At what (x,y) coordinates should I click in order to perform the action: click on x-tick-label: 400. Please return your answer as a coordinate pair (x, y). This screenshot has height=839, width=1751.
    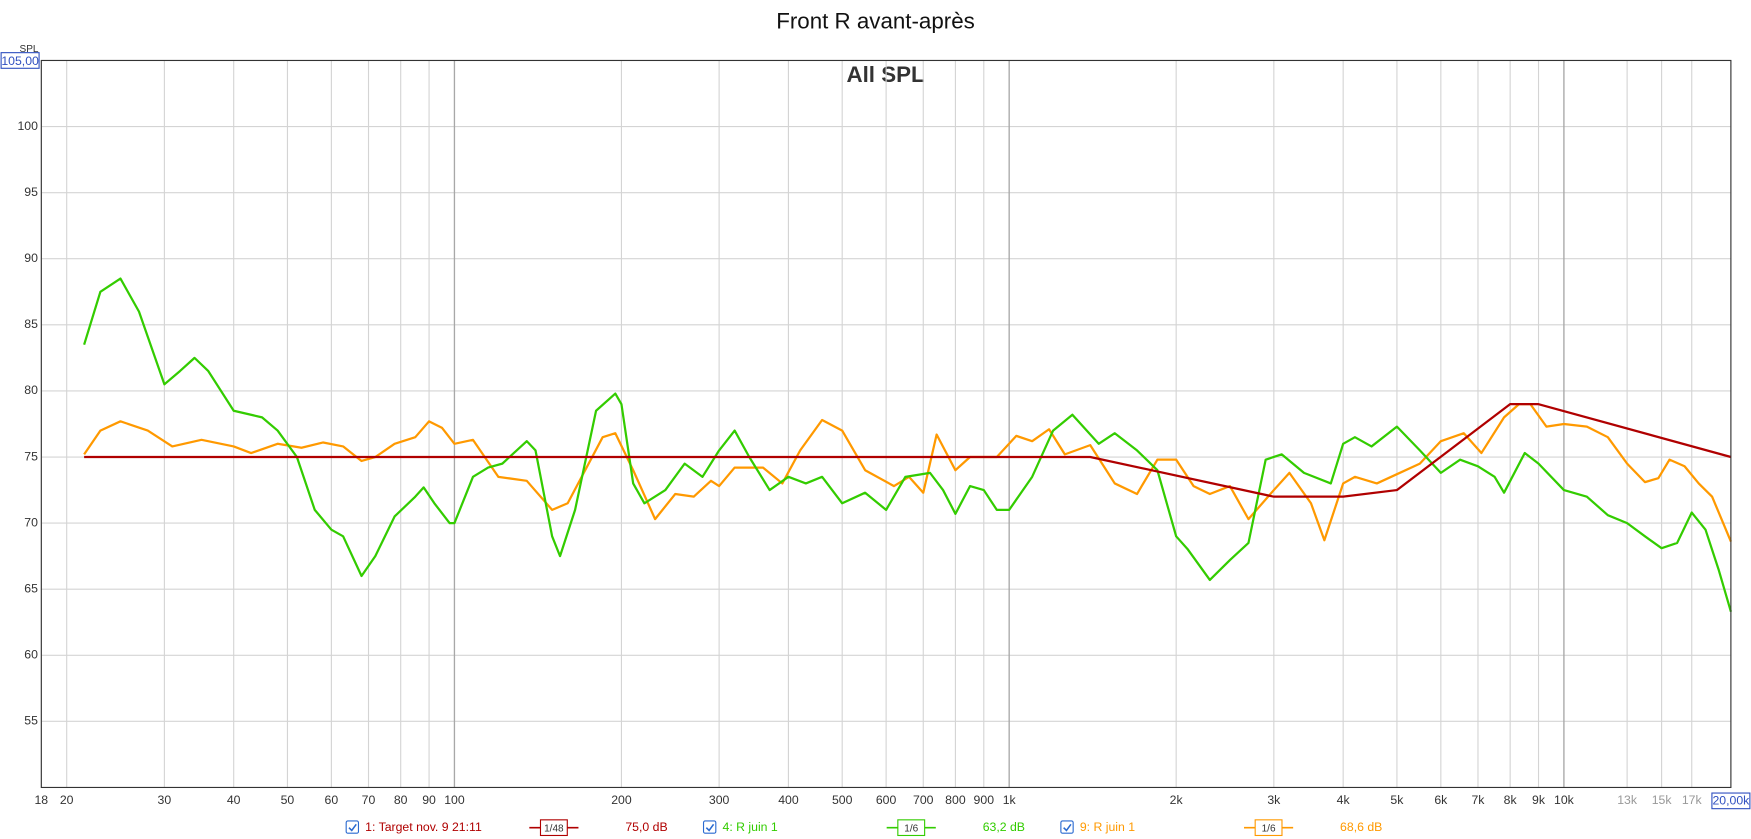
    Looking at the image, I should click on (788, 800).